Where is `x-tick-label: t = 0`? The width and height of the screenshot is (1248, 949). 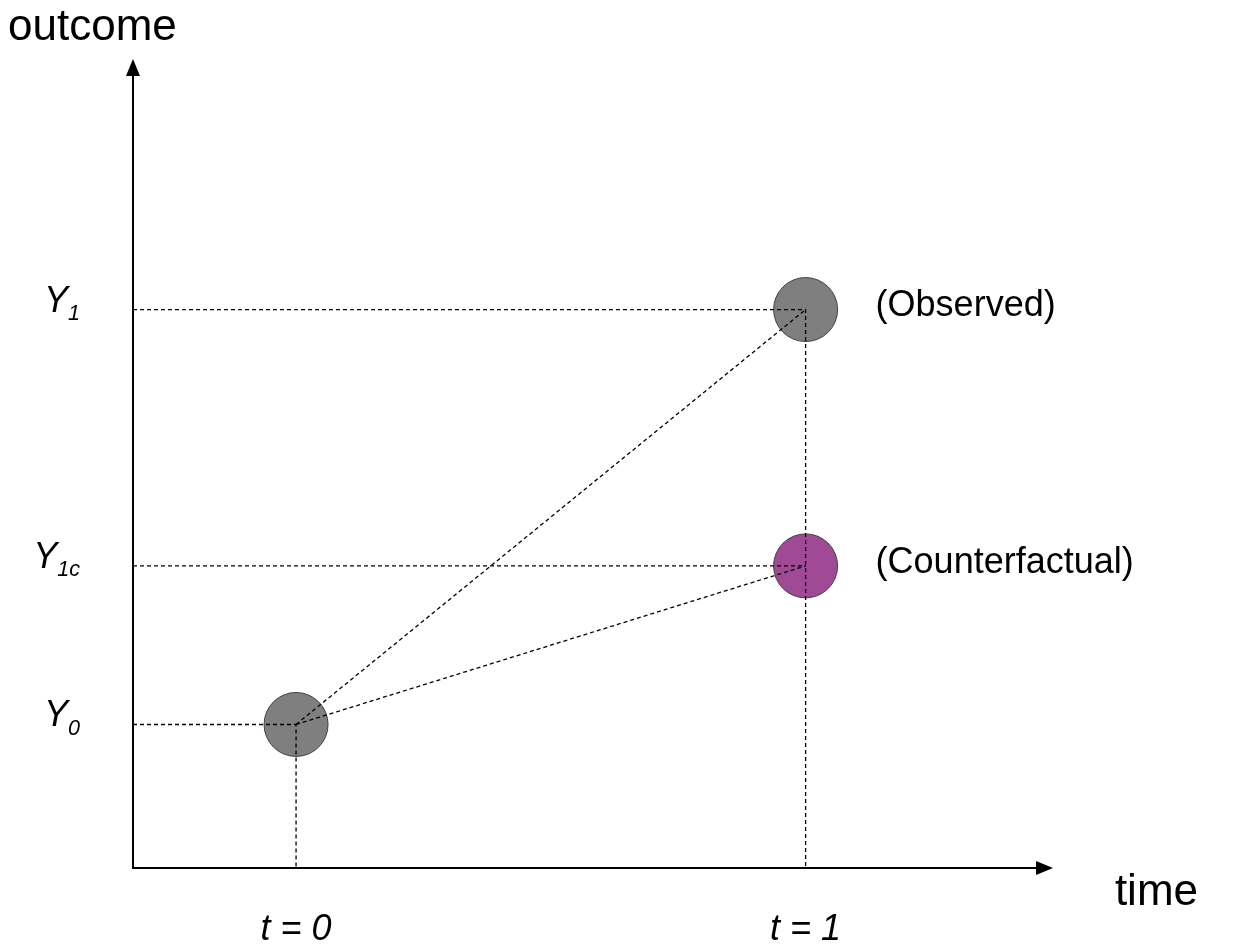
x-tick-label: t = 0 is located at coordinates (296, 928).